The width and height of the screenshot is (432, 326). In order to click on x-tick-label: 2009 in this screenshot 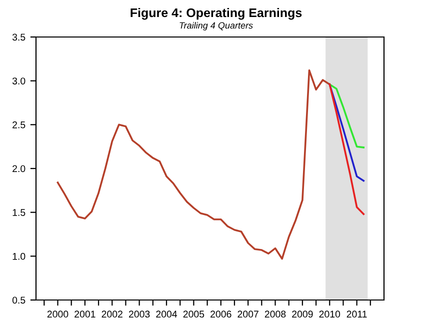, I will do `click(302, 314)`.